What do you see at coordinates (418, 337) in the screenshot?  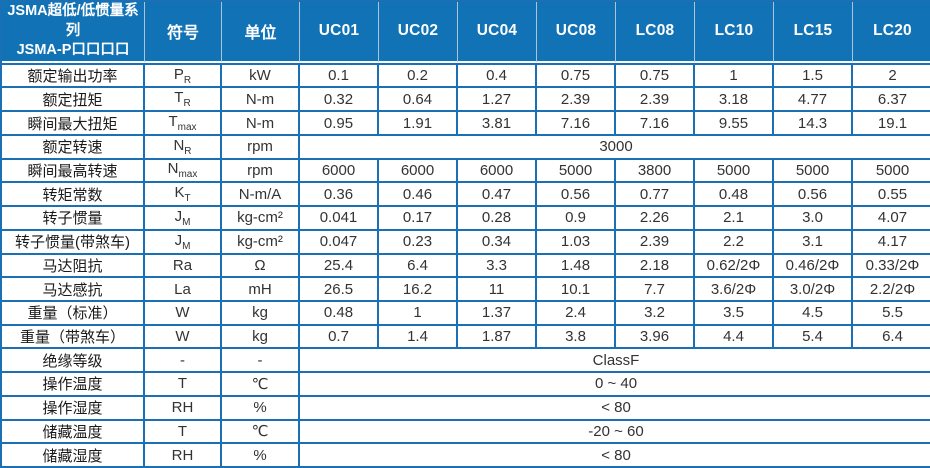 I see `value-cell: 1.4` at bounding box center [418, 337].